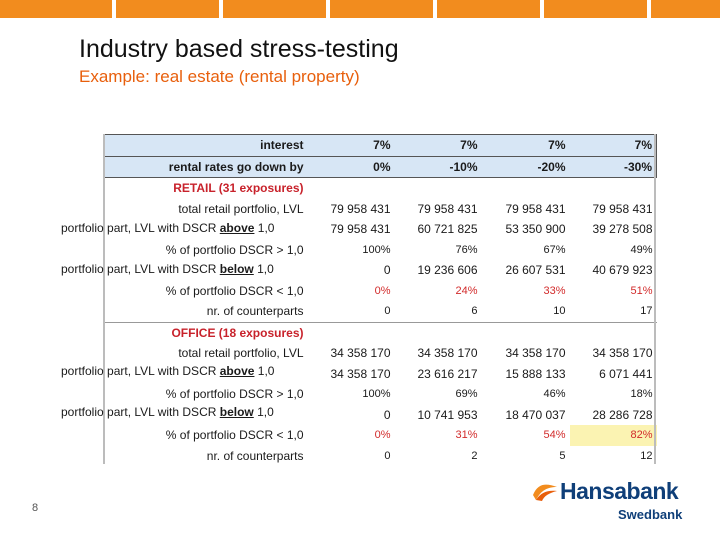  What do you see at coordinates (205, 332) in the screenshot?
I see `section-title: OFFICE (18 exposures)` at bounding box center [205, 332].